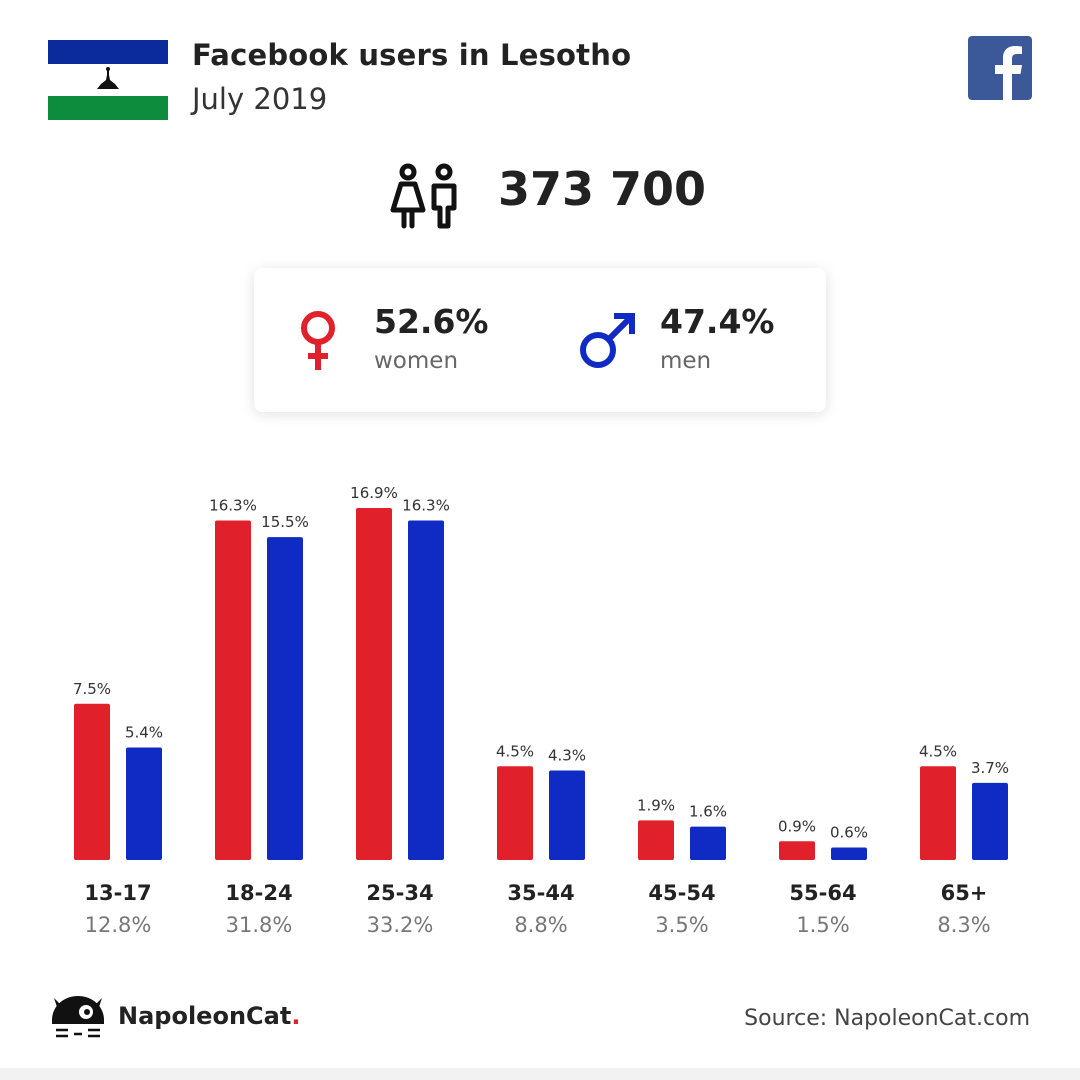 This screenshot has width=1080, height=1080. I want to click on people-icon, so click(423, 196).